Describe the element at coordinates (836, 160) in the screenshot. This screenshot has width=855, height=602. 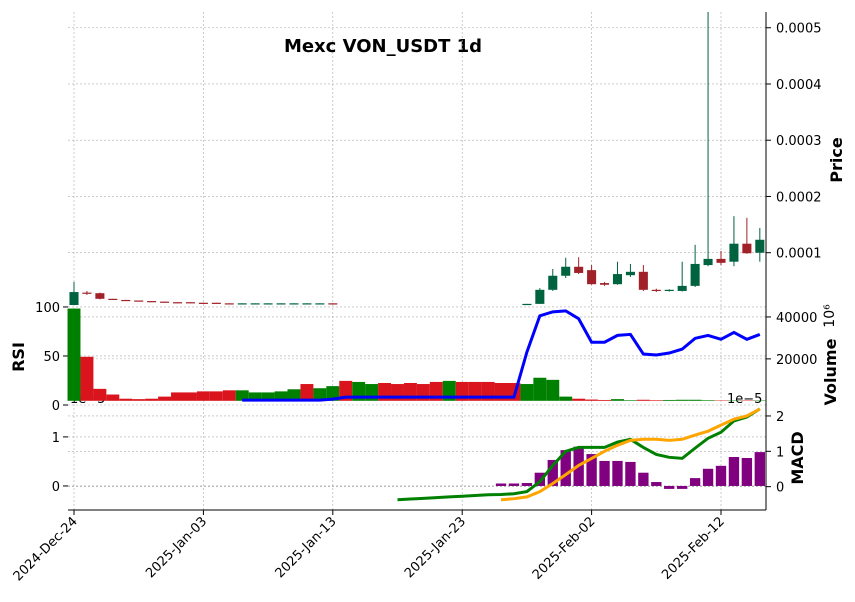
I see `price-label: Price` at that location.